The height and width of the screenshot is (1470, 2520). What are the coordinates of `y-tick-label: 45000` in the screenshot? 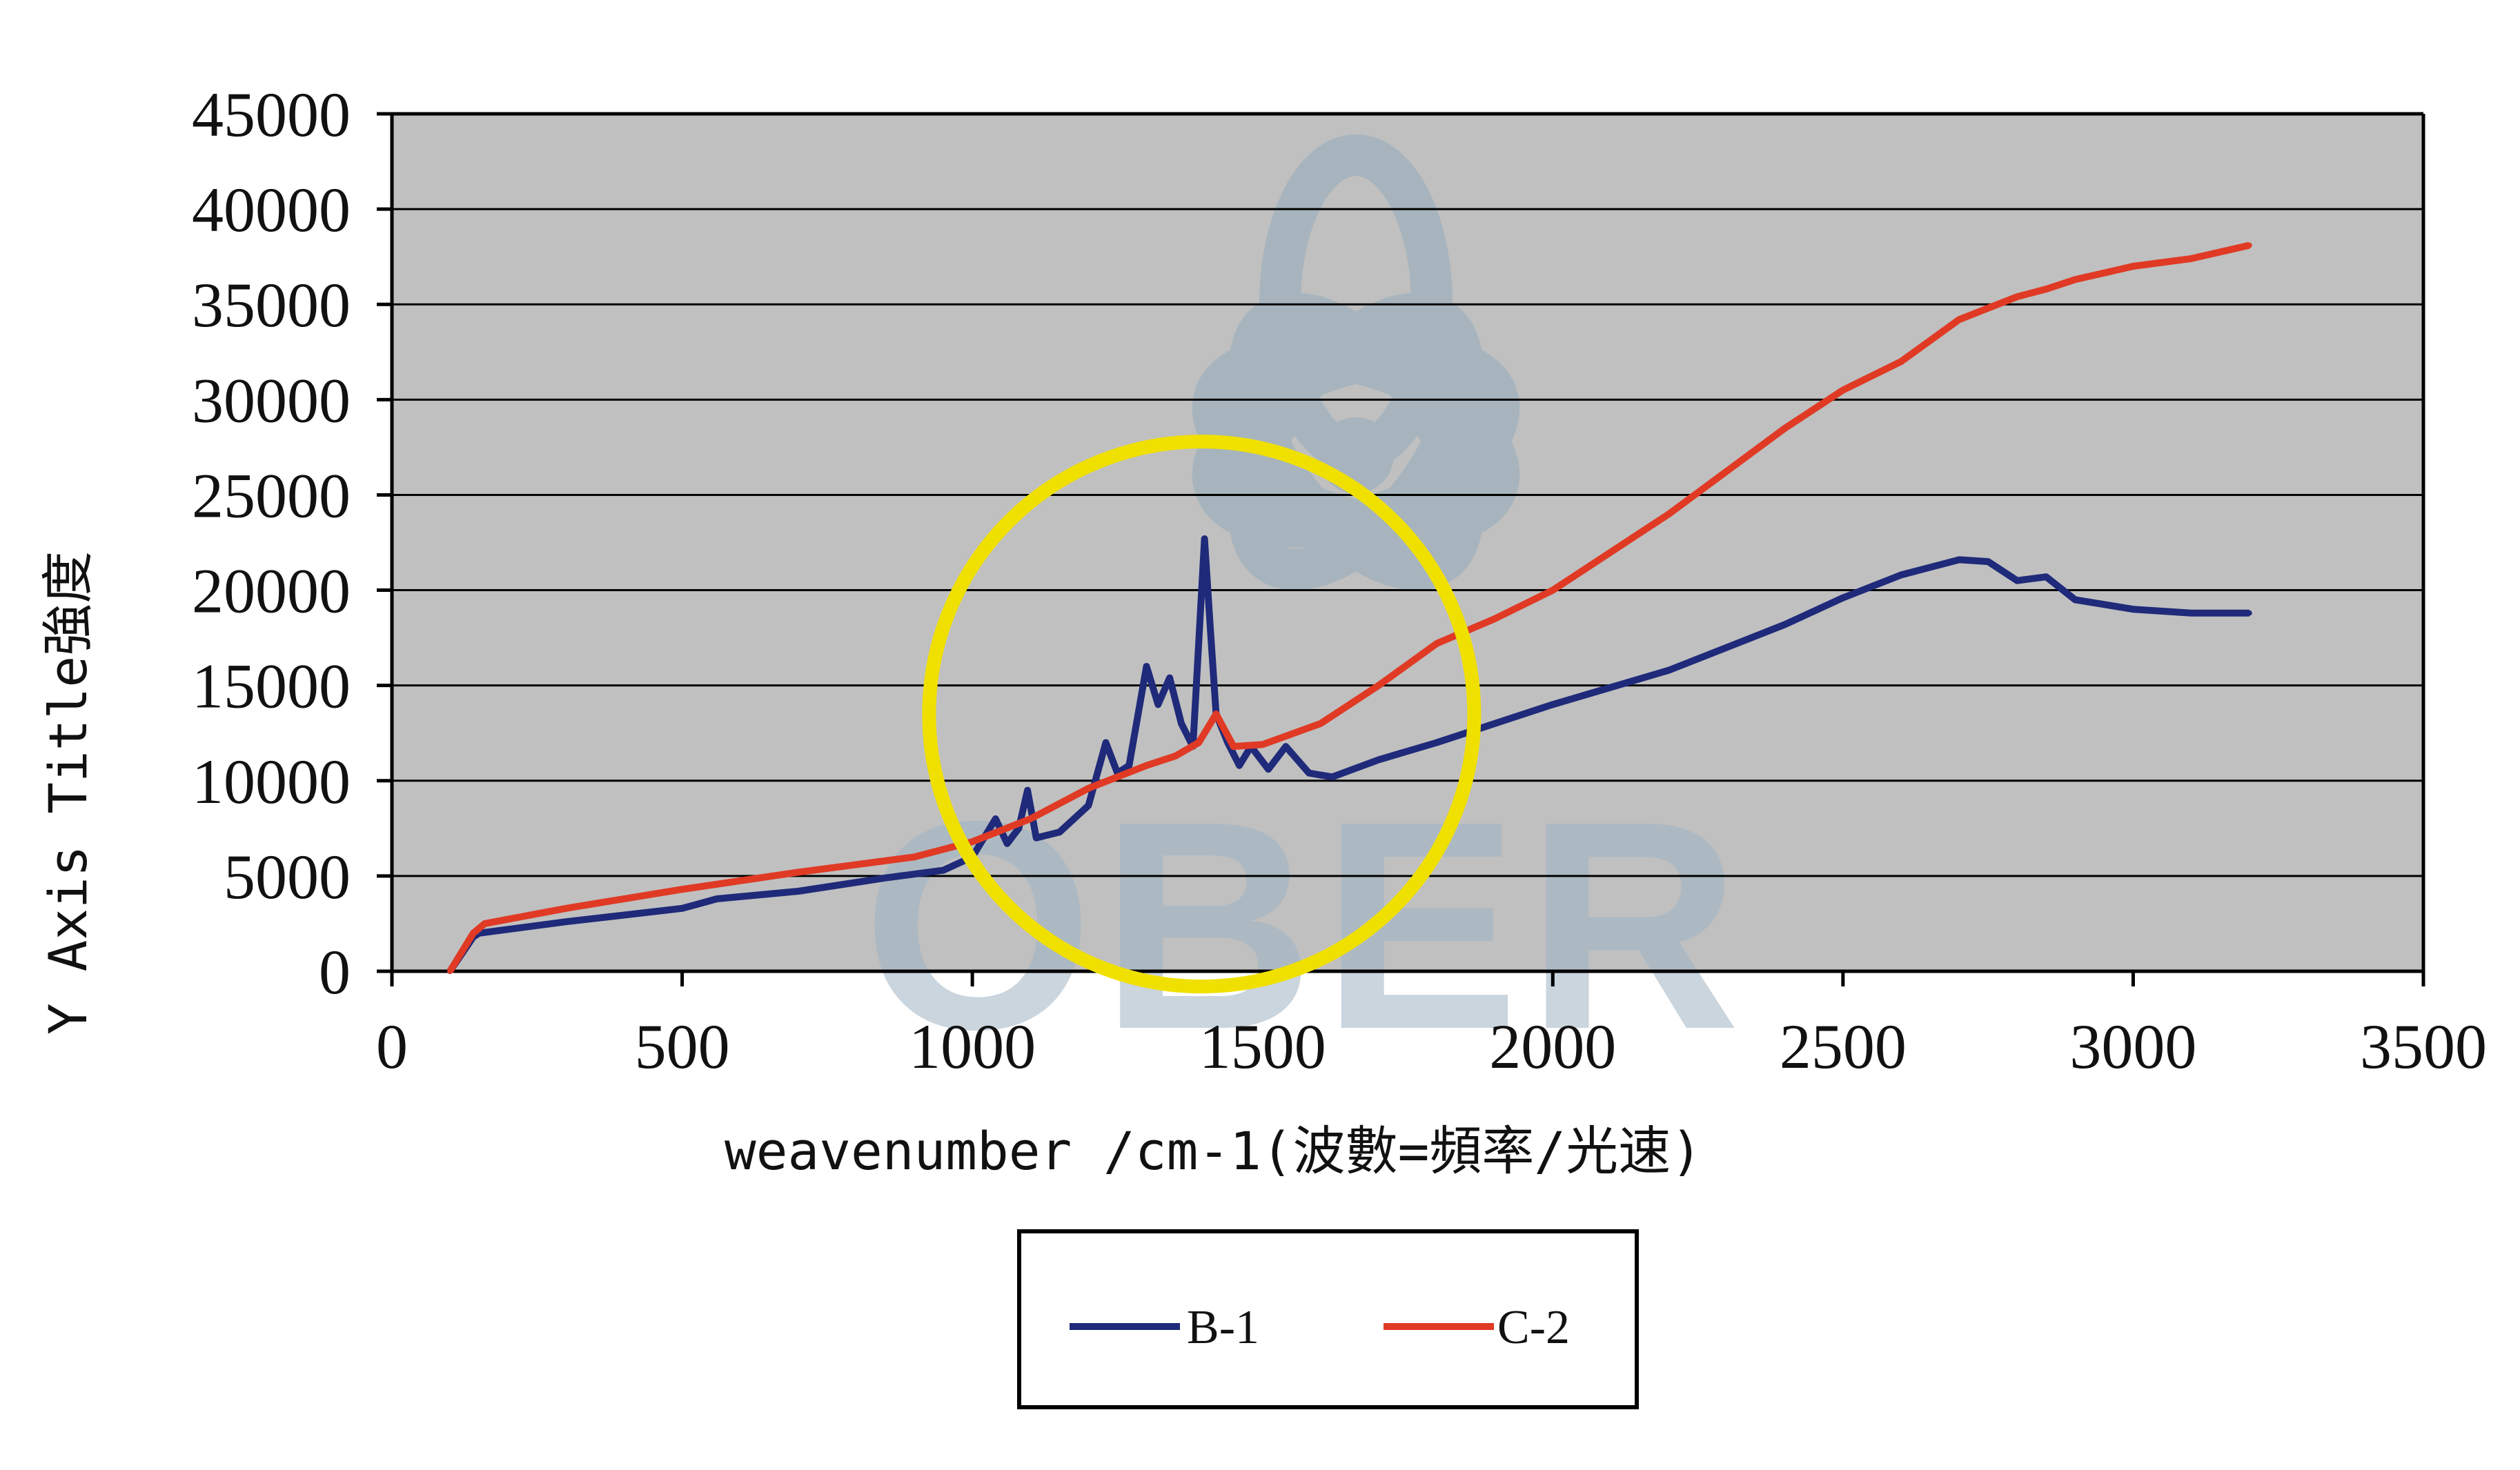 It's located at (271, 114).